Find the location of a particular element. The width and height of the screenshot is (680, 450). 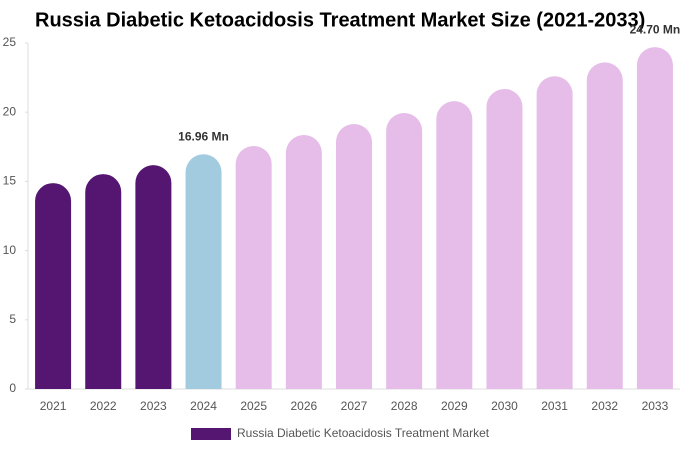

legend-swatch is located at coordinates (211, 434).